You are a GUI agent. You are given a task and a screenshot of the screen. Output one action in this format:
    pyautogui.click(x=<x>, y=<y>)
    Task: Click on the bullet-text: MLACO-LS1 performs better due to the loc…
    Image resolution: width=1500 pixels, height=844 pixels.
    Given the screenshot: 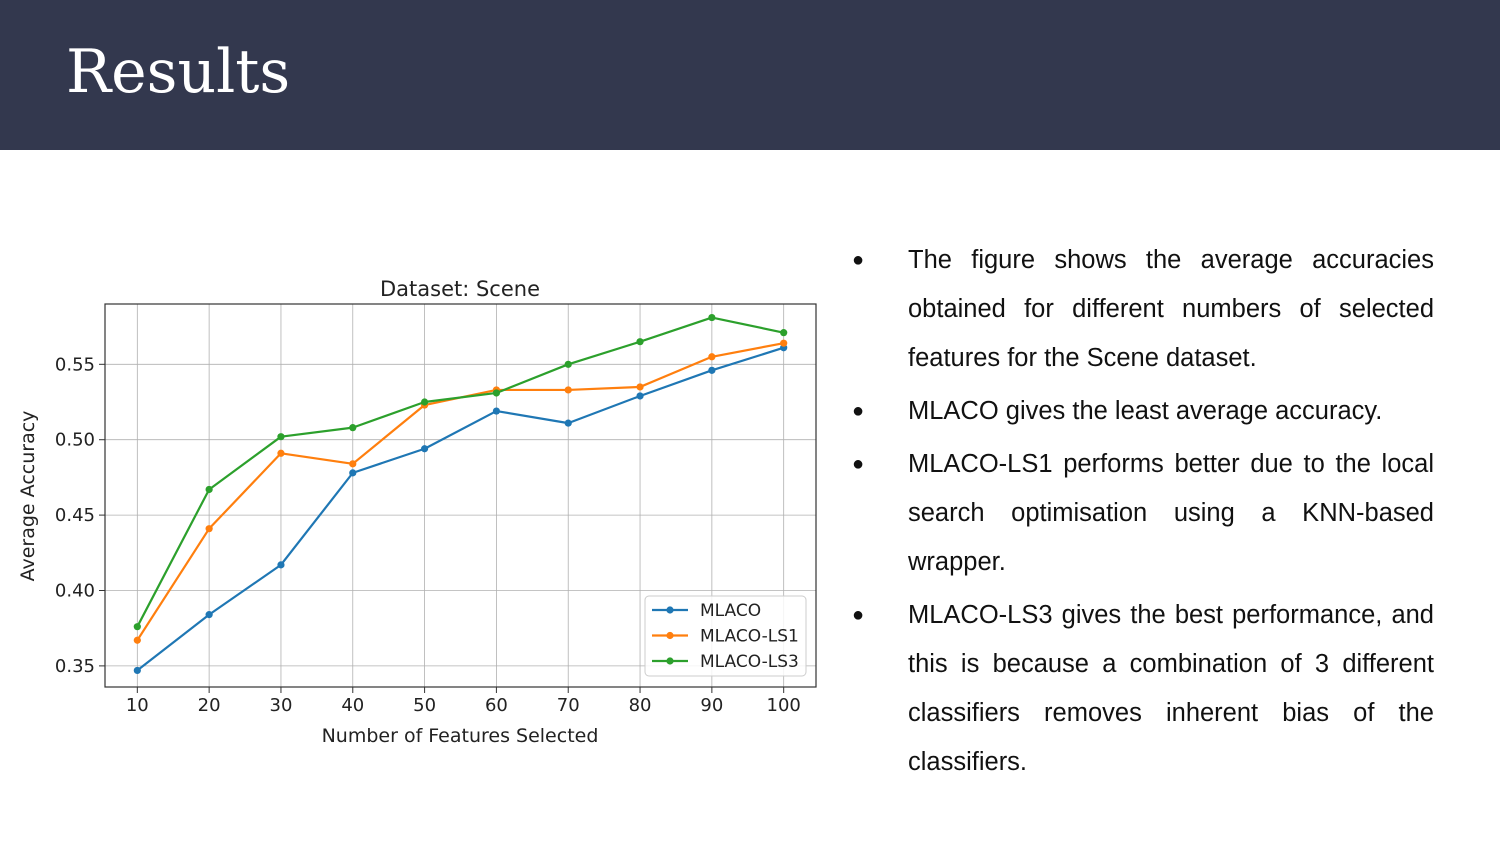 What is the action you would take?
    pyautogui.click(x=1171, y=513)
    